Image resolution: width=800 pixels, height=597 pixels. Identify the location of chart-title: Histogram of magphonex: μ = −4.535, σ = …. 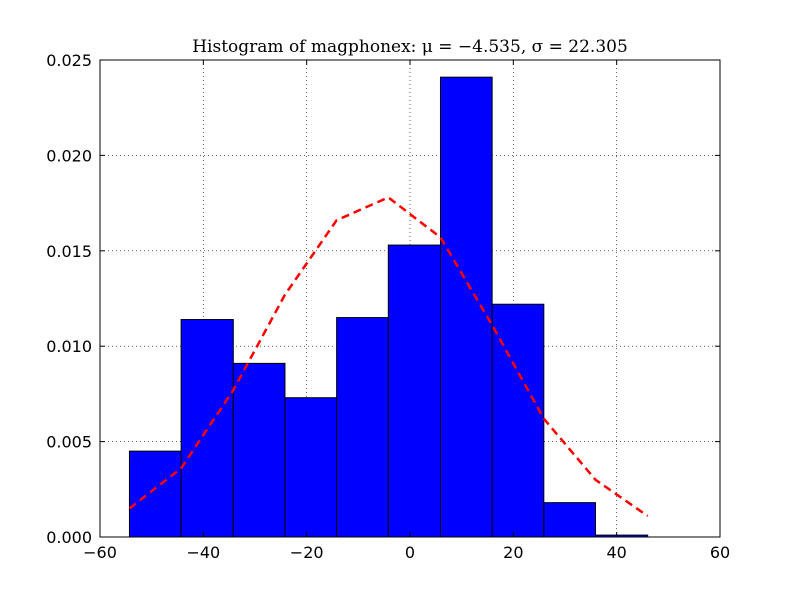
(410, 47).